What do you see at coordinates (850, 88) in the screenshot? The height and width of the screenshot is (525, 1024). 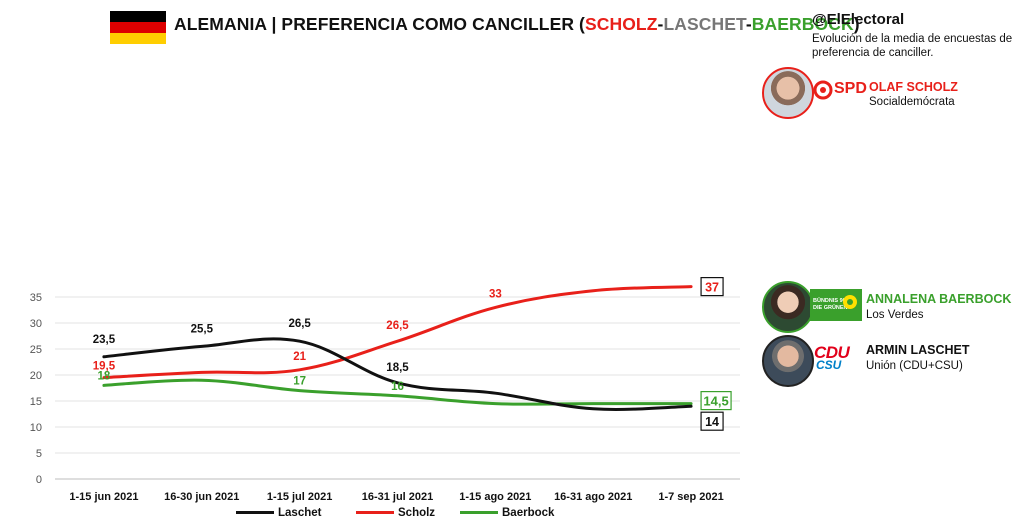 I see `spd-logo: SPD` at bounding box center [850, 88].